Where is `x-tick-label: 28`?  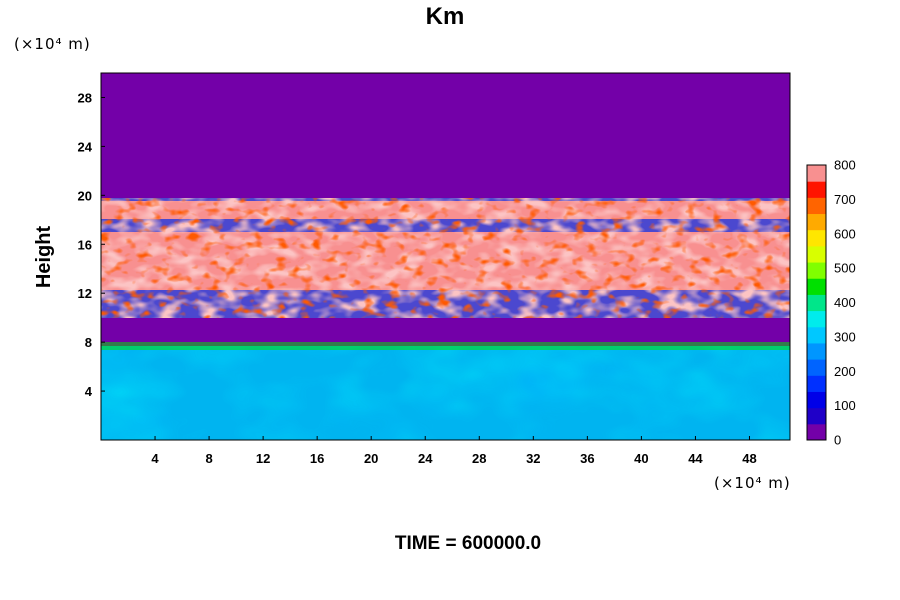 x-tick-label: 28 is located at coordinates (479, 458).